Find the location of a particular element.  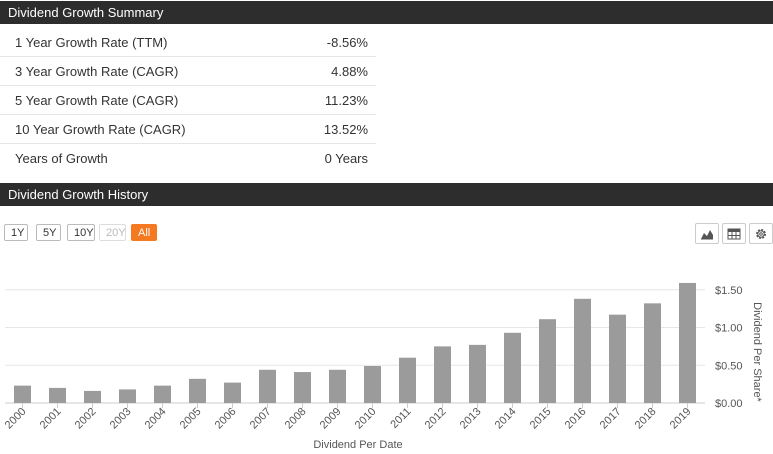

x-tick-label: 2010 is located at coordinates (366, 419).